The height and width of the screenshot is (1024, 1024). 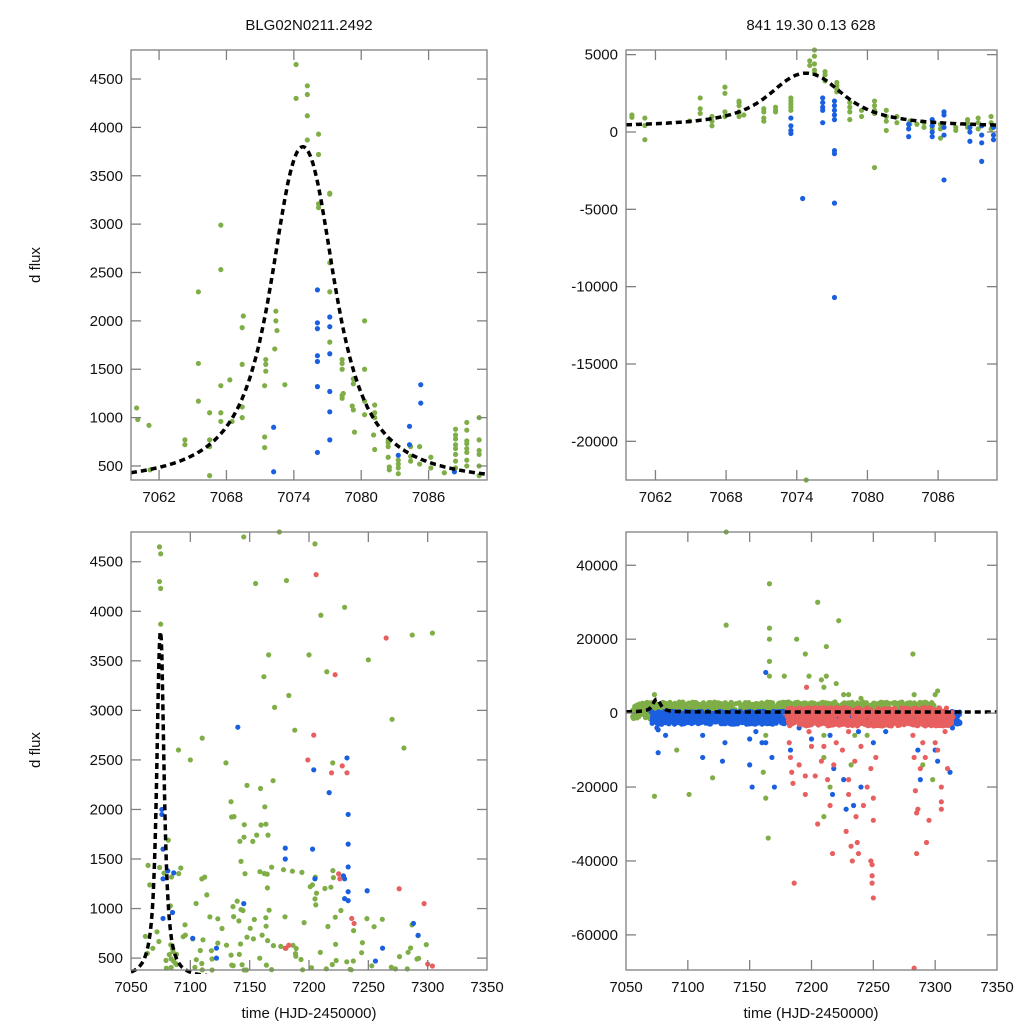 What do you see at coordinates (687, 987) in the screenshot?
I see `x-tick-label: 7100` at bounding box center [687, 987].